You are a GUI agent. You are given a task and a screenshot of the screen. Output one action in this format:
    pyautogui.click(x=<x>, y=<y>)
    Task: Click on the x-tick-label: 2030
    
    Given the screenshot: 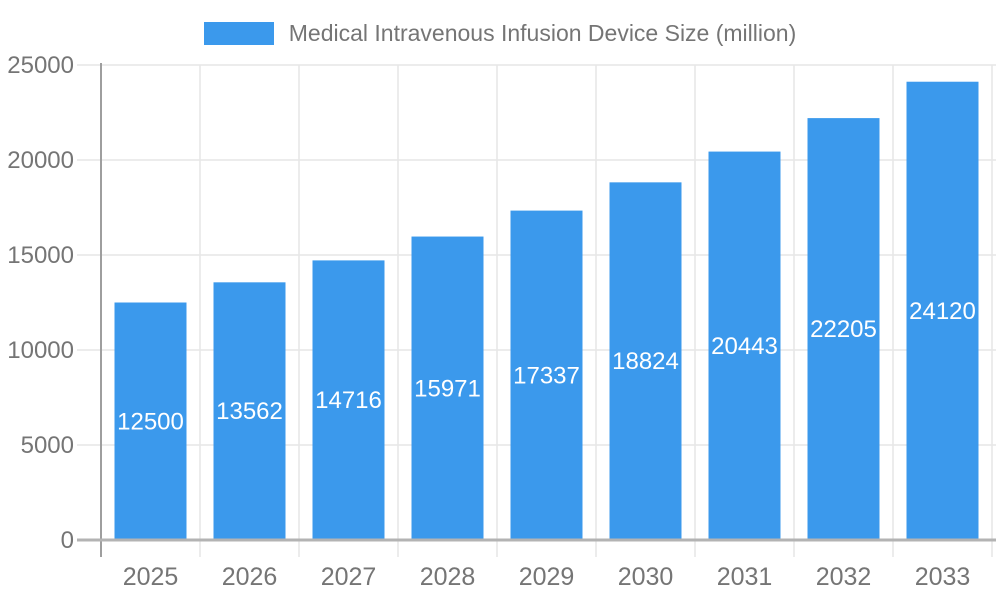 What is the action you would take?
    pyautogui.click(x=646, y=577)
    